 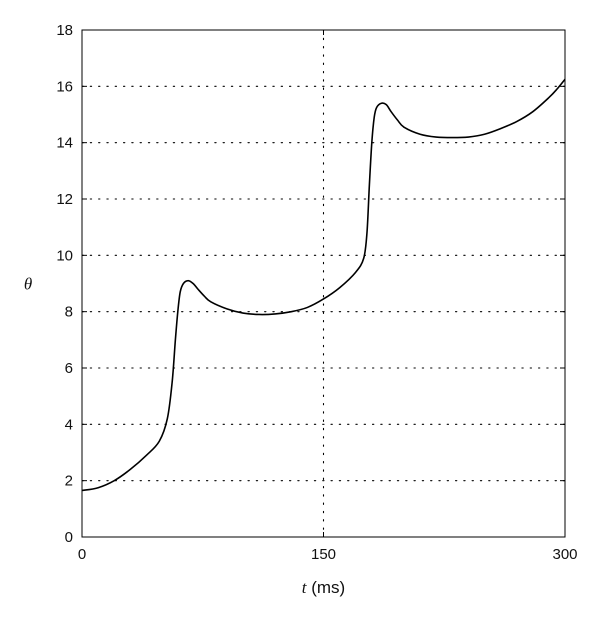 I want to click on y-tick-label: 0, so click(x=69, y=537).